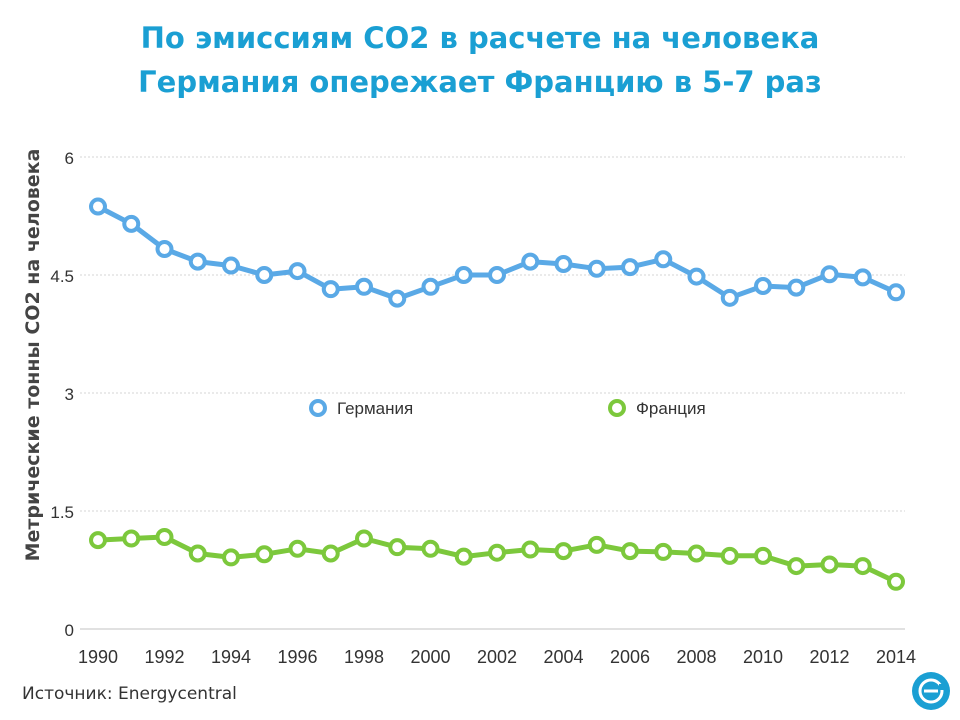 This screenshot has width=960, height=720. Describe the element at coordinates (364, 657) in the screenshot. I see `x-tick-label: 1998` at that location.